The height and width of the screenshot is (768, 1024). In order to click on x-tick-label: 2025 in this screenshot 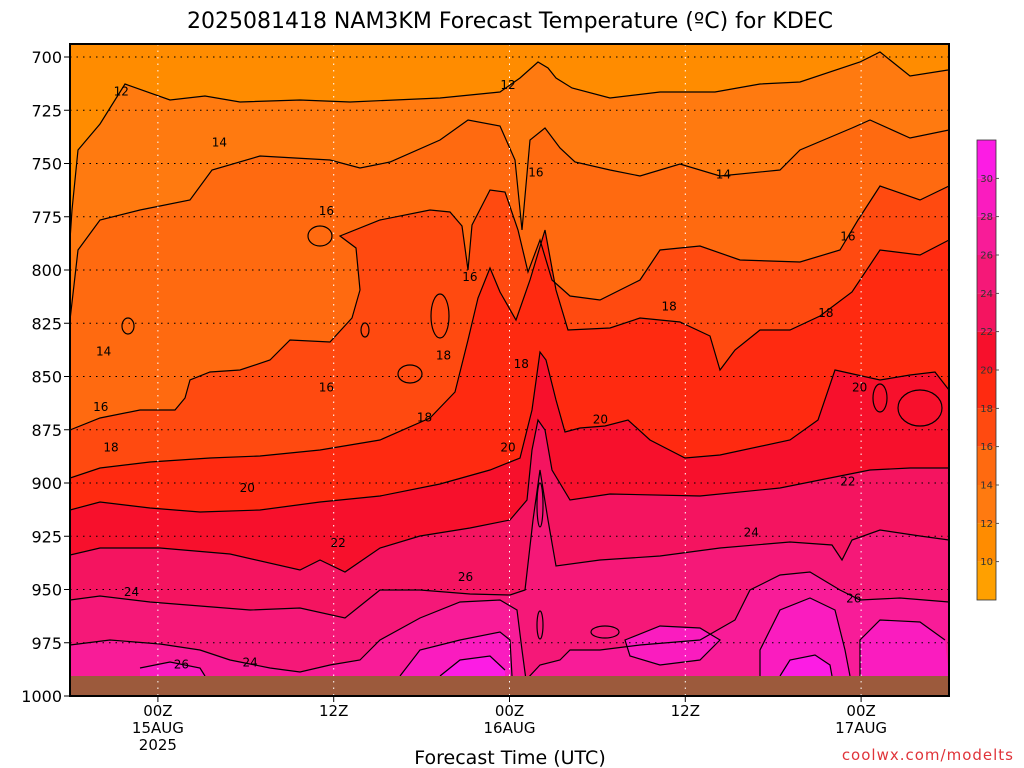, I will do `click(158, 745)`.